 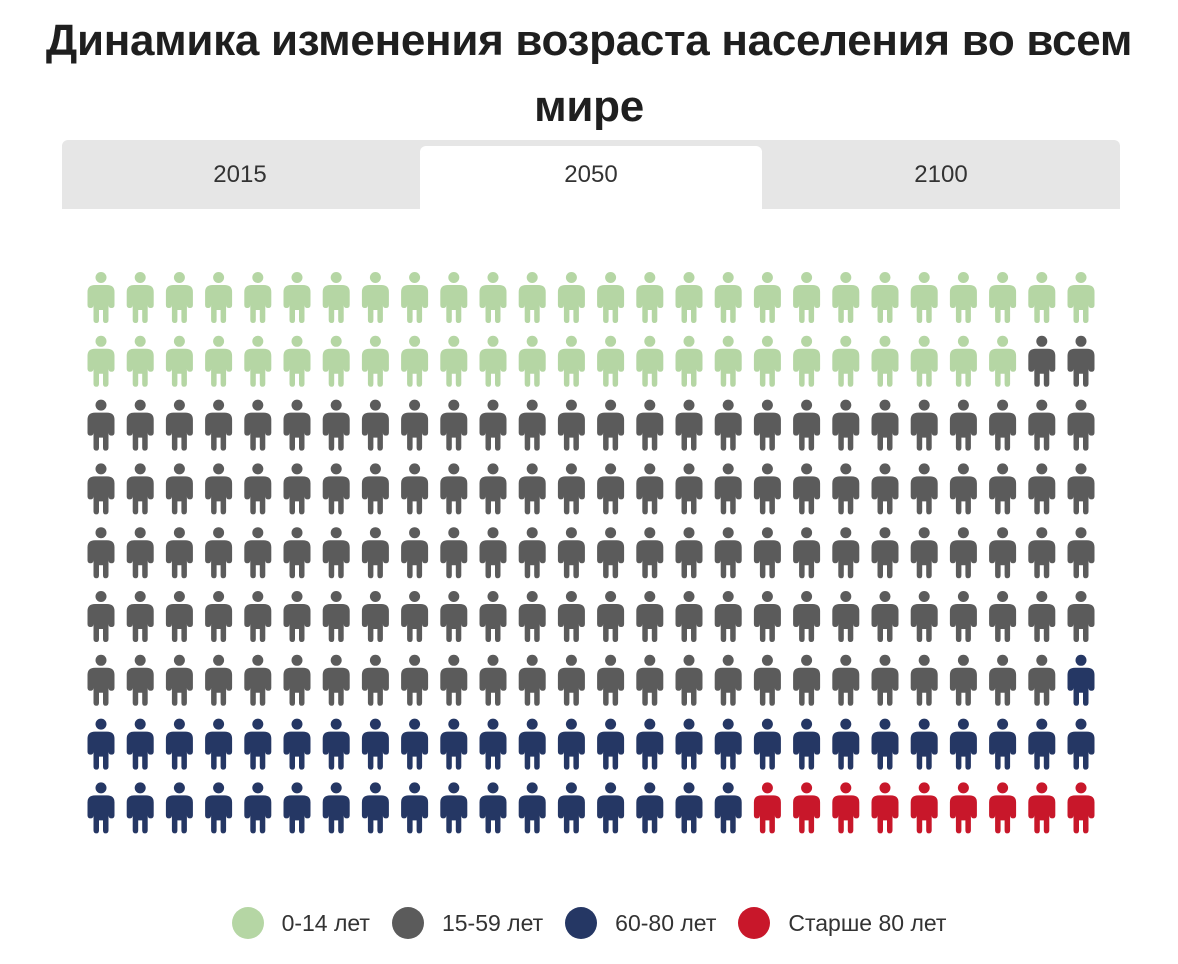 What do you see at coordinates (591, 177) in the screenshot?
I see `tab-2050: 2050` at bounding box center [591, 177].